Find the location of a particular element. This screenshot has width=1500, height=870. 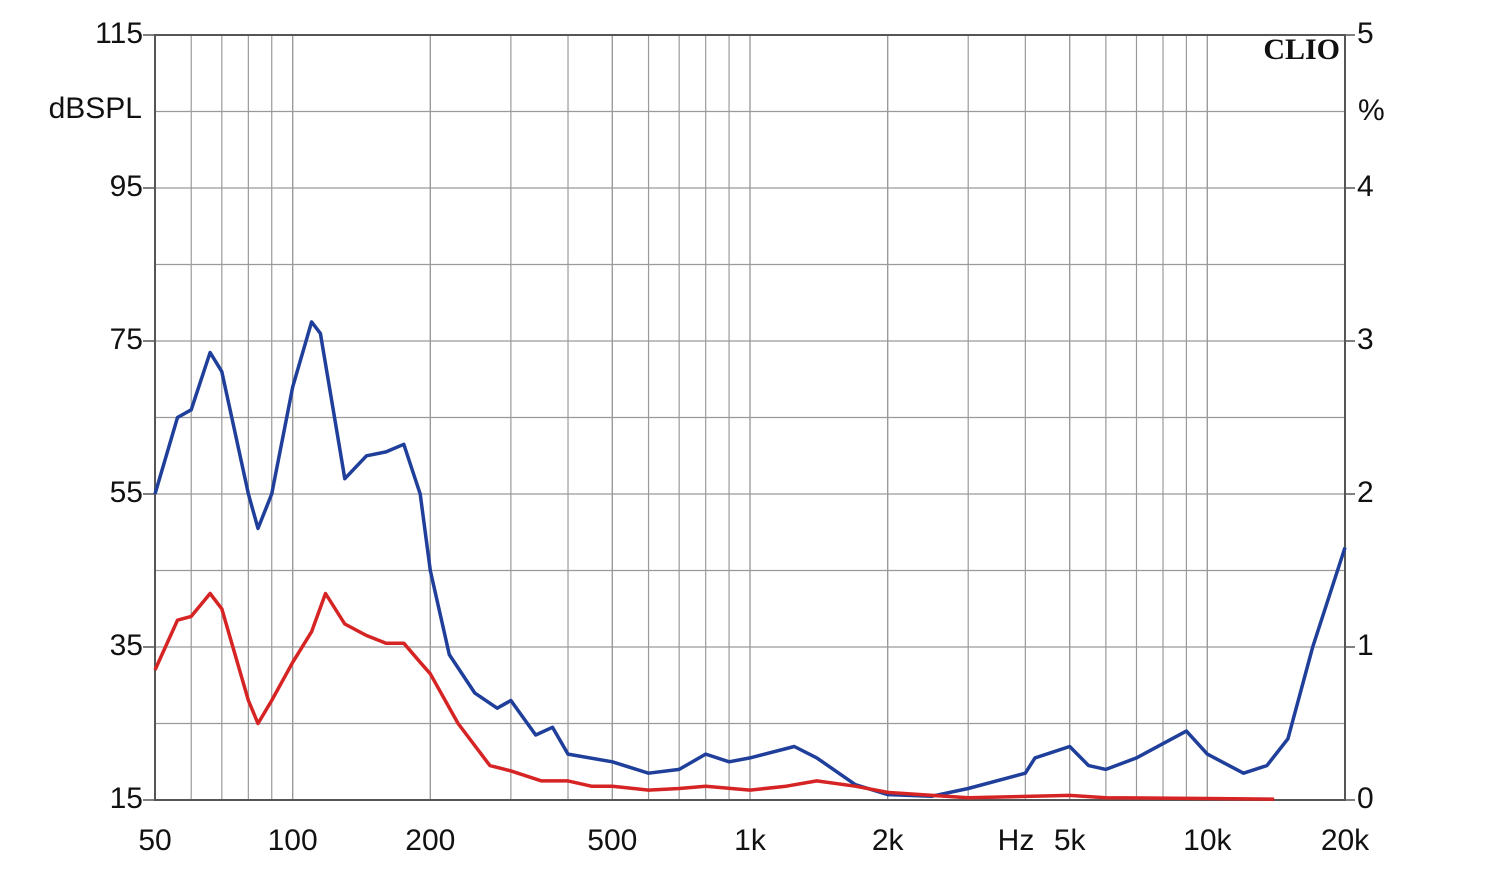

x-tick-label: 1k is located at coordinates (750, 840).